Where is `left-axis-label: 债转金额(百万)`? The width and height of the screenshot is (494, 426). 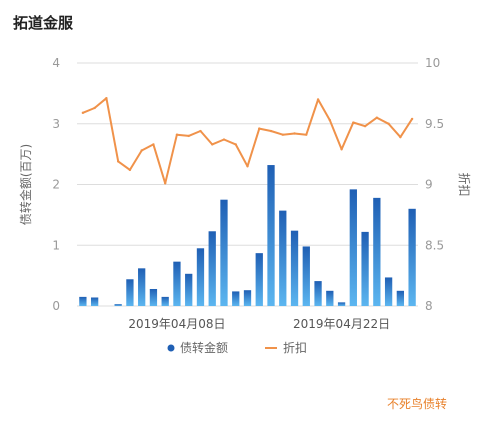 left-axis-label: 债转金额(百万) is located at coordinates (25, 184).